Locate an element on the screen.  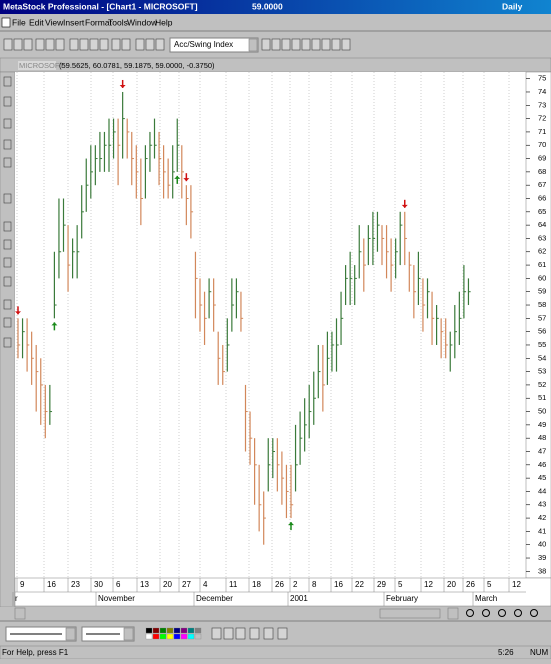
x-tick-label: 4 is located at coordinates (205, 584).